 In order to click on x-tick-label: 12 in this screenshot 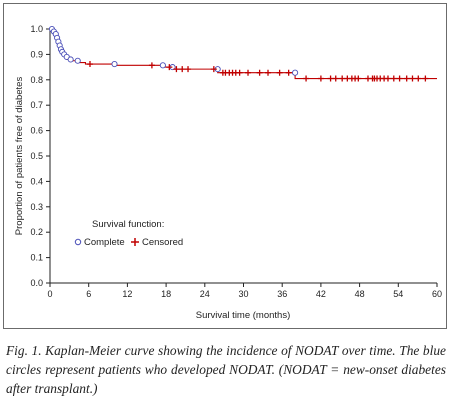, I will do `click(127, 294)`.